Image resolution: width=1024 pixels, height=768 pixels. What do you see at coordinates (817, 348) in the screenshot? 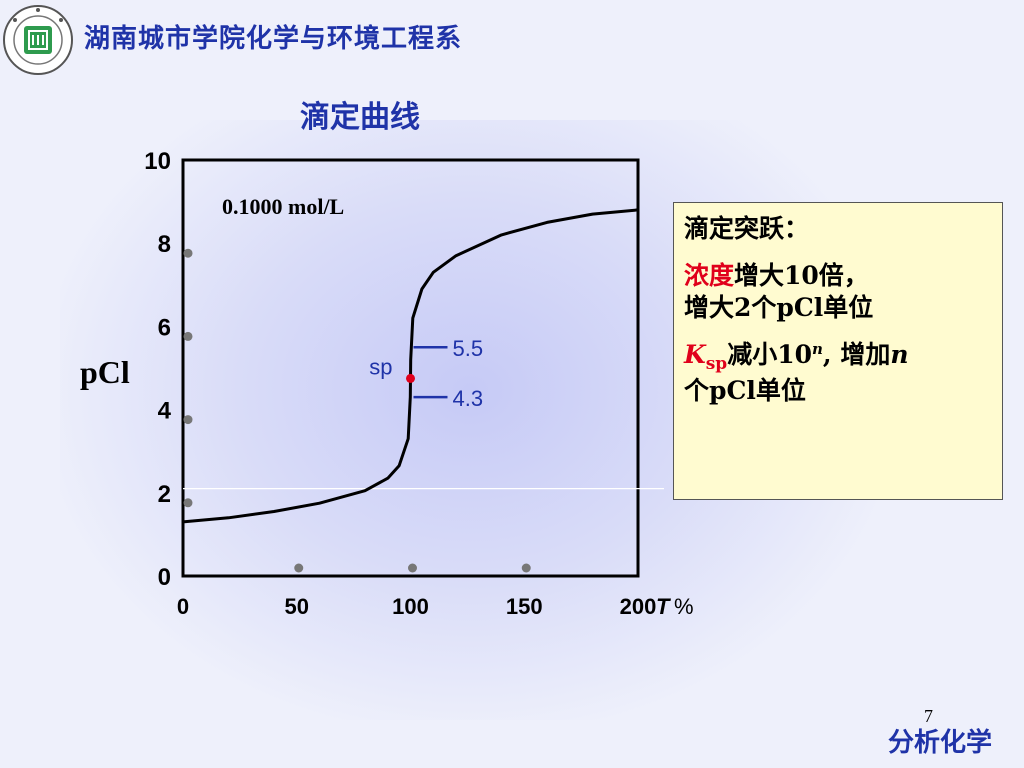
I see `info-ksp-sup: n` at bounding box center [817, 348].